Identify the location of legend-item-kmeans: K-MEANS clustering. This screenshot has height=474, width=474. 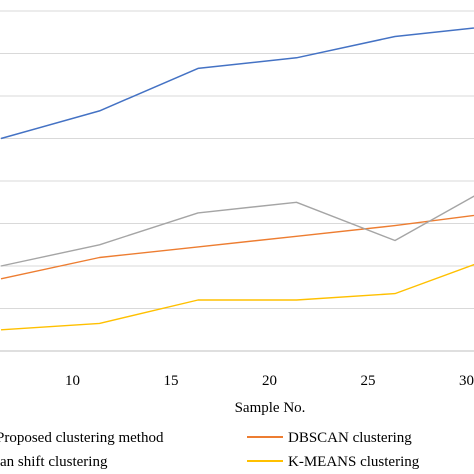
(333, 462).